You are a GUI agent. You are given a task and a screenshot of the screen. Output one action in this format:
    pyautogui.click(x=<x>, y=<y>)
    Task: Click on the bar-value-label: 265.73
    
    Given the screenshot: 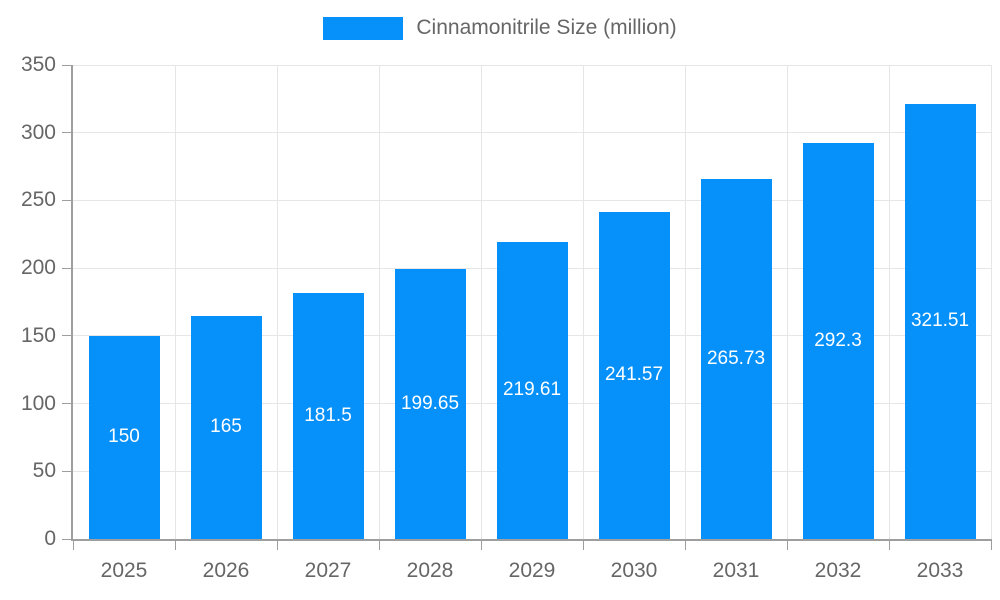 What is the action you would take?
    pyautogui.click(x=736, y=359)
    